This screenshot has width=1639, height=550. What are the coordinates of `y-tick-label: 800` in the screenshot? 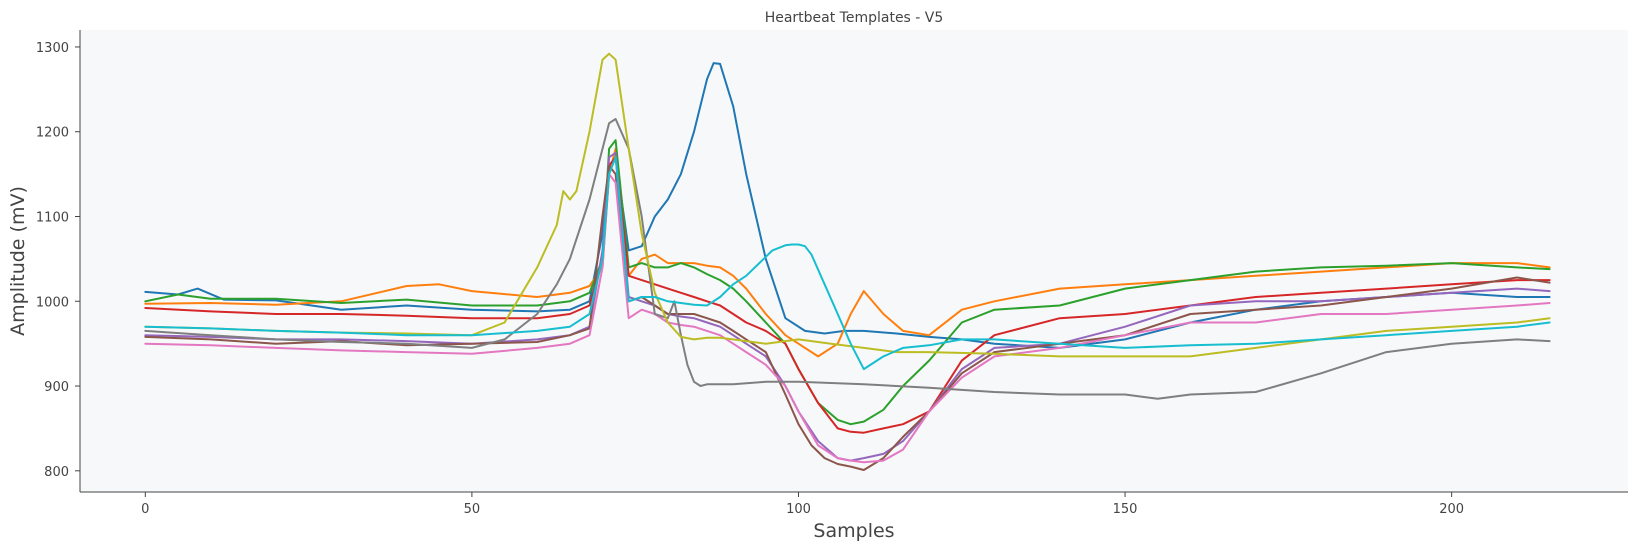 It's located at (56, 472).